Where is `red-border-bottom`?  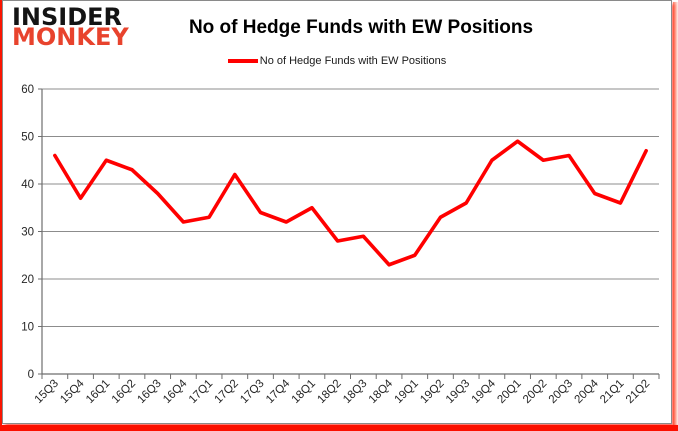
red-border-bottom is located at coordinates (339, 428).